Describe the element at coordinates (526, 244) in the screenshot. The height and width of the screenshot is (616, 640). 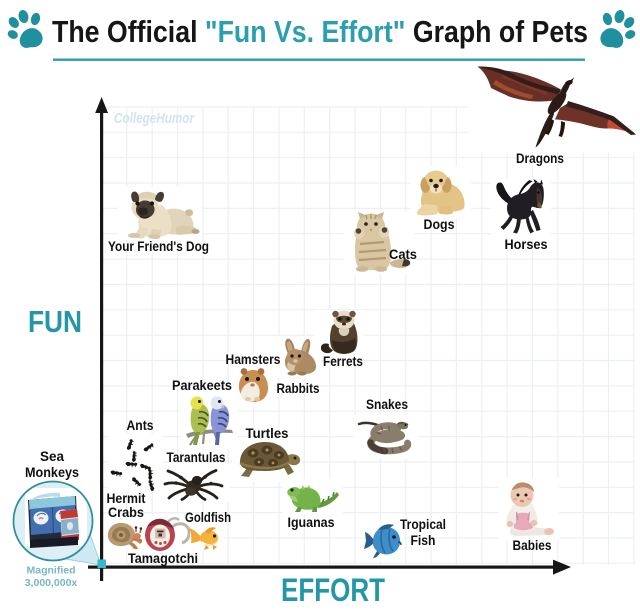
I see `svg-text: Horses` at that location.